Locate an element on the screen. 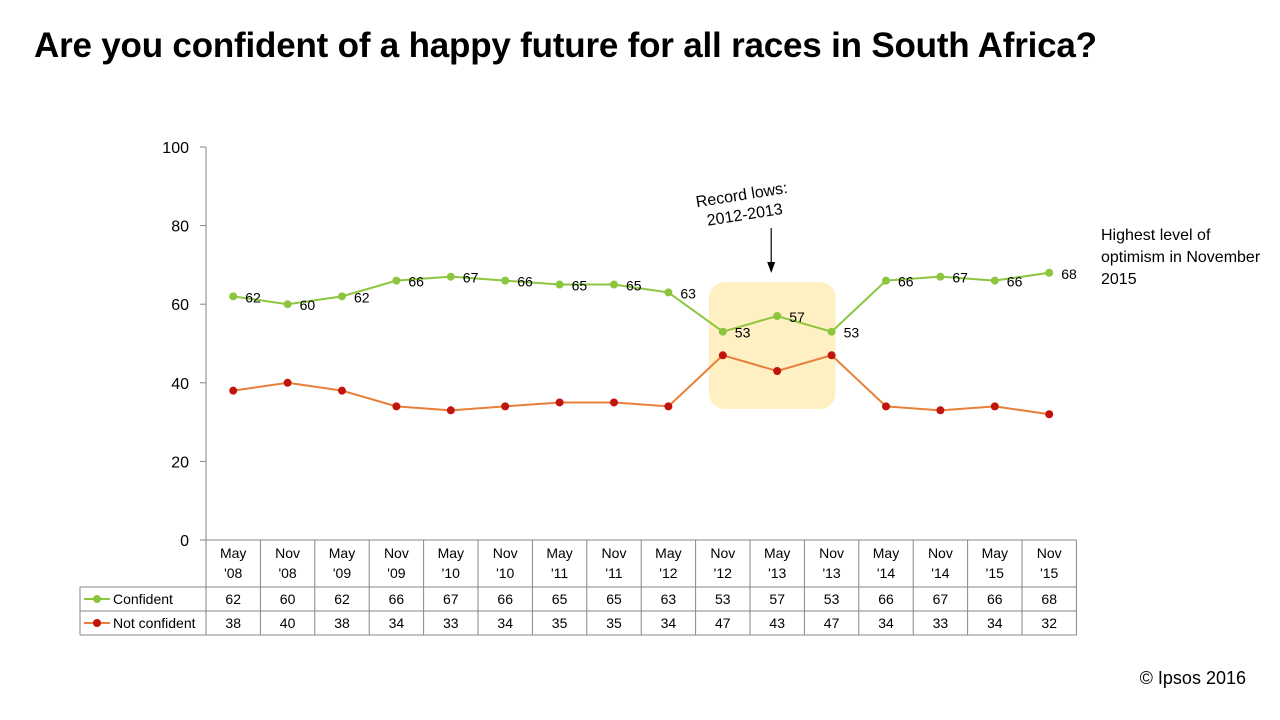 The image size is (1280, 720). y-tick-label: 80 is located at coordinates (180, 227).